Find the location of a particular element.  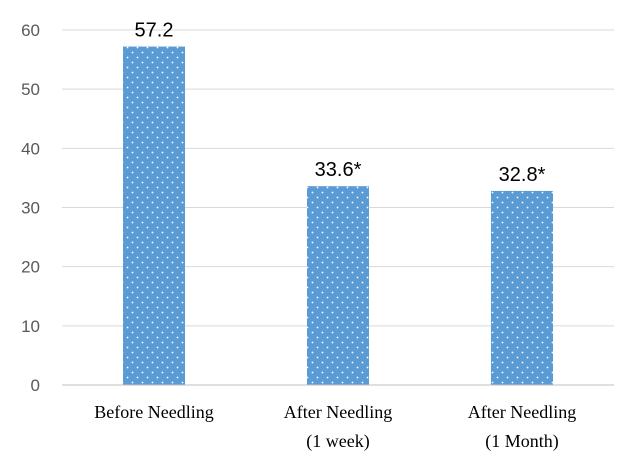

x-tick-label: (1 Month) is located at coordinates (522, 441).